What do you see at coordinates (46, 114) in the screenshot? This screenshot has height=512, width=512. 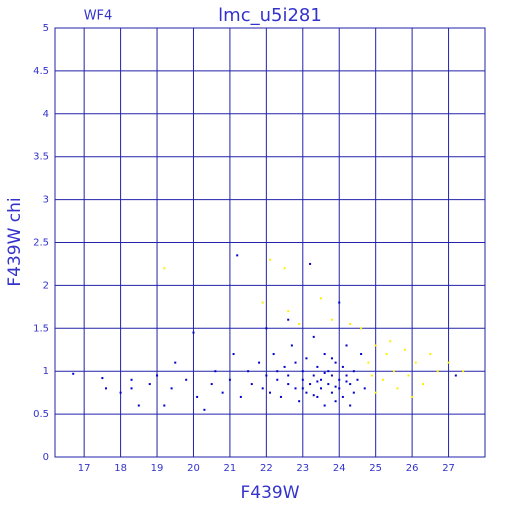 I see `y-tick-label: 4` at bounding box center [46, 114].